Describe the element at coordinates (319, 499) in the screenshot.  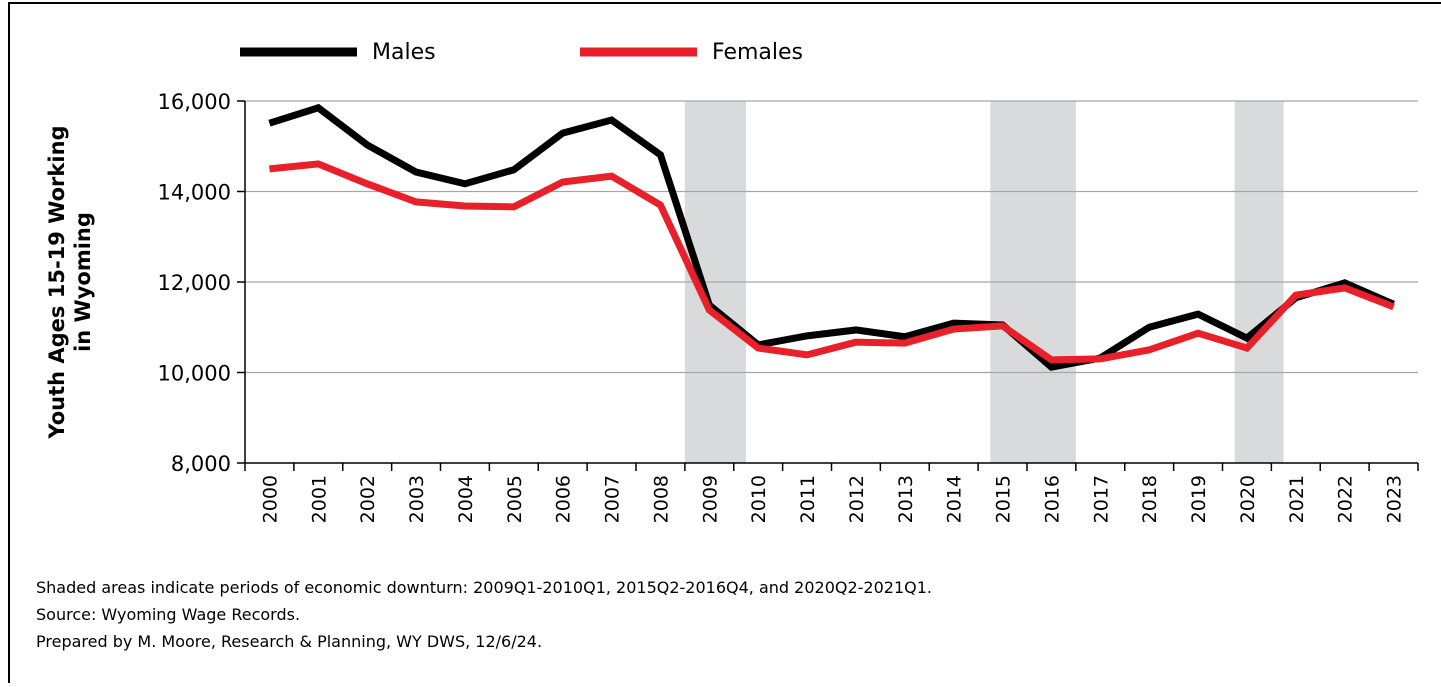
I see `x-tick-label: 2001` at that location.